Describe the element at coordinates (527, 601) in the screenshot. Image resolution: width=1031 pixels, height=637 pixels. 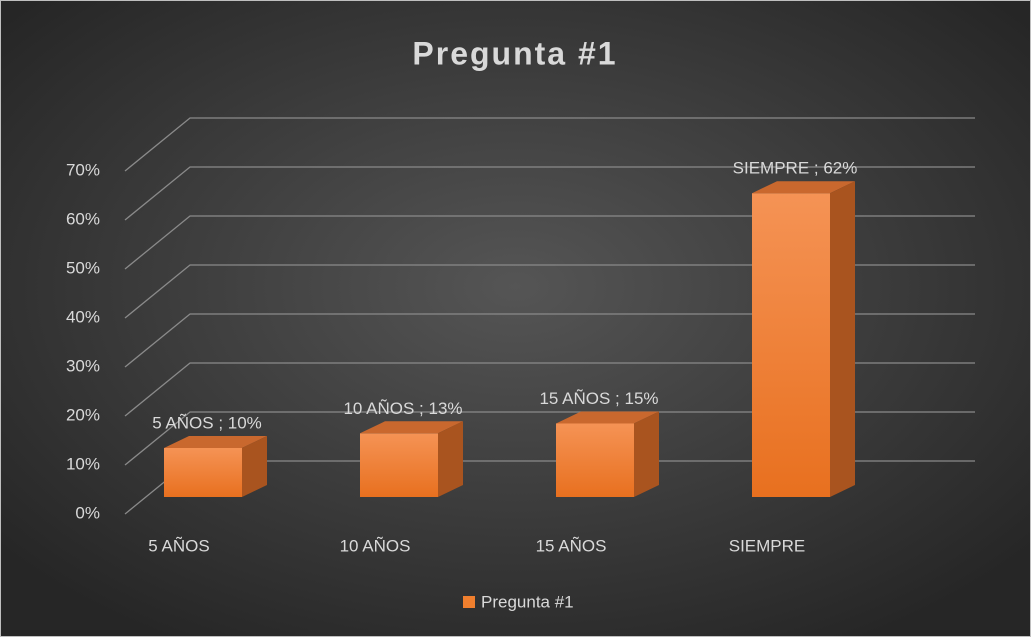
I see `legend-label: Pregunta #1` at that location.